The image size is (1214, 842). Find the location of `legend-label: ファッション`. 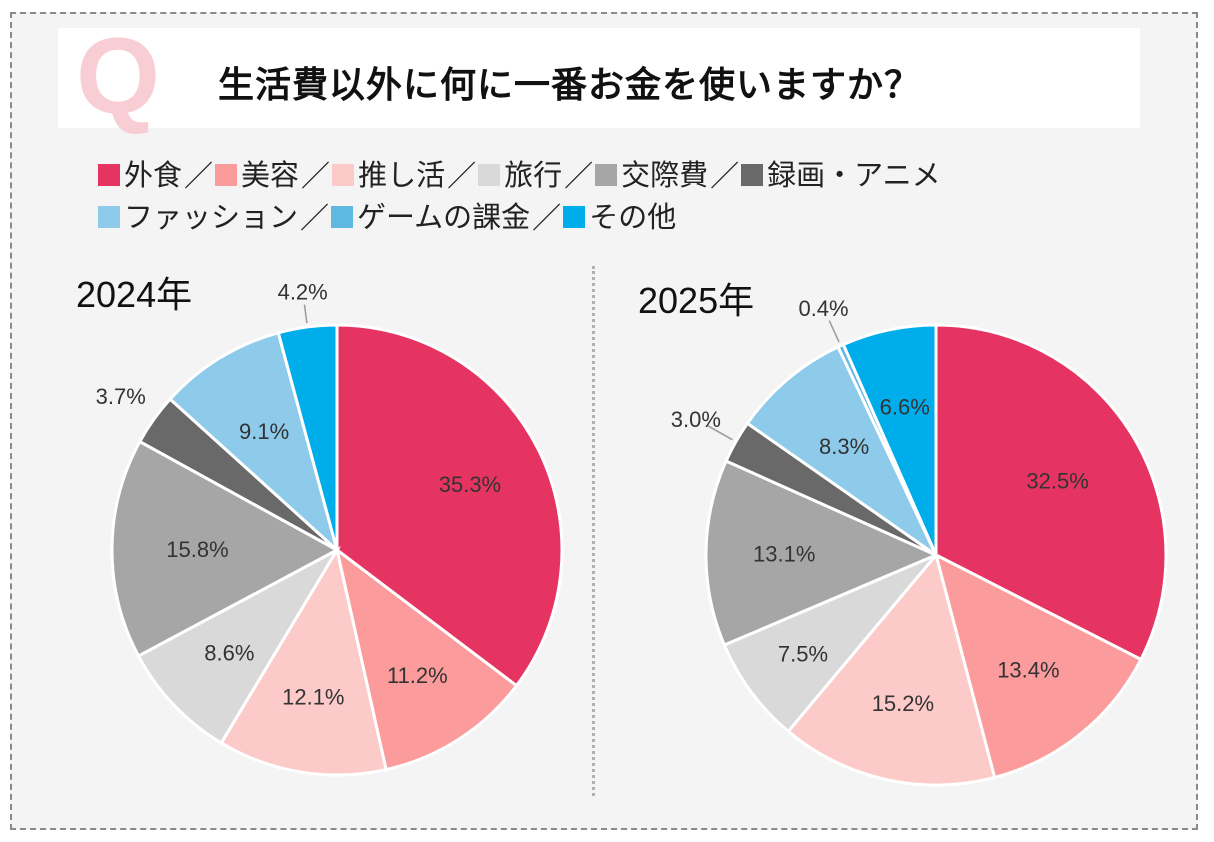

legend-label: ファッション is located at coordinates (211, 217).